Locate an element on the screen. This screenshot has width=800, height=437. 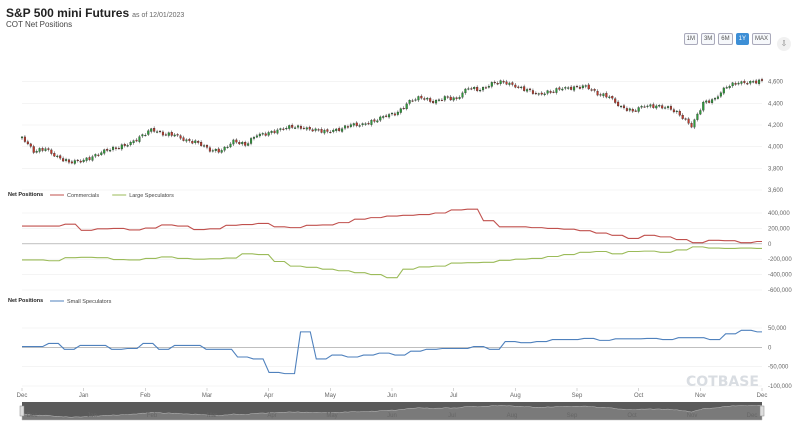
navigator-label: Apr is located at coordinates (271, 416).